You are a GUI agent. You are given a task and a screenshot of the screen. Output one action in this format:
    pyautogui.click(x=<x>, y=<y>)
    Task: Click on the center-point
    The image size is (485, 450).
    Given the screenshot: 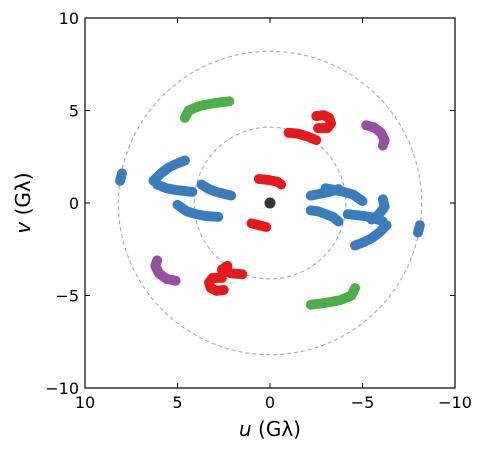 What is the action you would take?
    pyautogui.click(x=270, y=203)
    